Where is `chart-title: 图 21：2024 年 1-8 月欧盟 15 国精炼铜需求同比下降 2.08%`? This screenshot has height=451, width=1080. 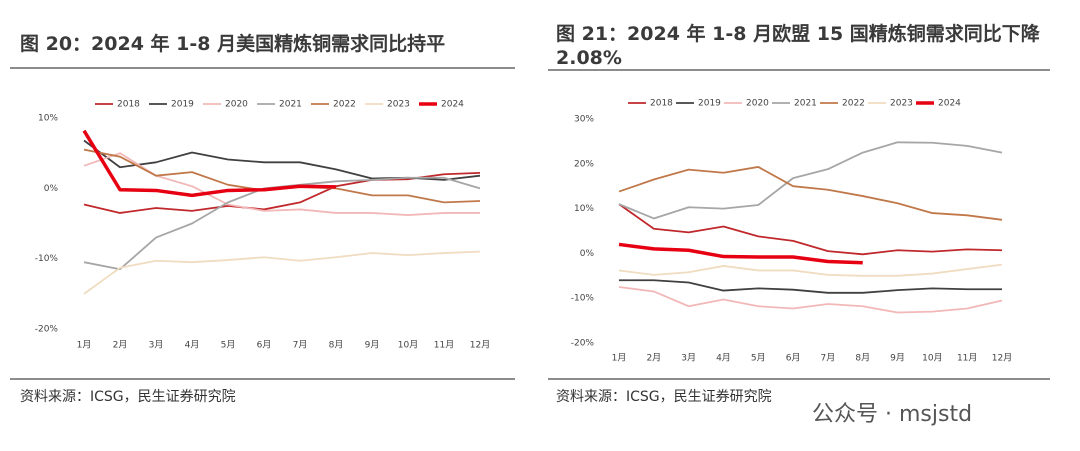 chart-title: 图 21：2024 年 1-8 月欧盟 15 国精炼铜需求同比下降 2.08% is located at coordinates (798, 46).